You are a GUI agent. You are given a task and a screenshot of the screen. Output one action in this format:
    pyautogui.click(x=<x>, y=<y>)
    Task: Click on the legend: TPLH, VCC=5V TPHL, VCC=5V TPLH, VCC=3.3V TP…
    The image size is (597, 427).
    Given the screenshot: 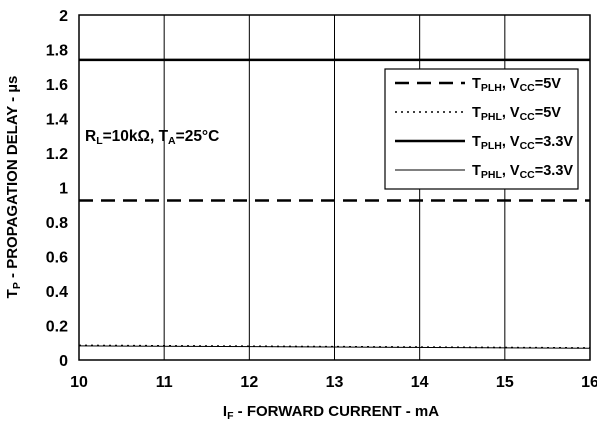 What is the action you would take?
    pyautogui.click(x=481, y=129)
    